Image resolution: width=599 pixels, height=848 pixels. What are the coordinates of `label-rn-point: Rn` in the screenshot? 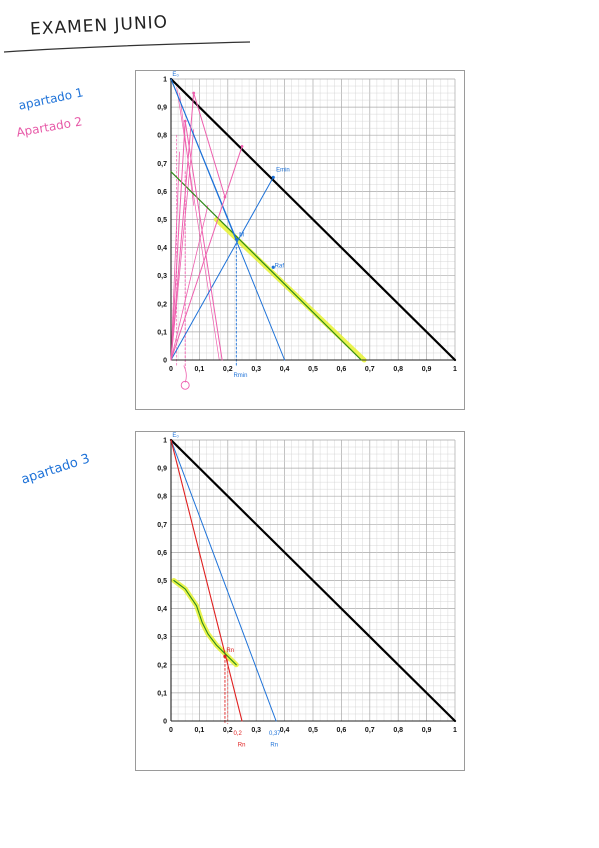 It's located at (230, 651).